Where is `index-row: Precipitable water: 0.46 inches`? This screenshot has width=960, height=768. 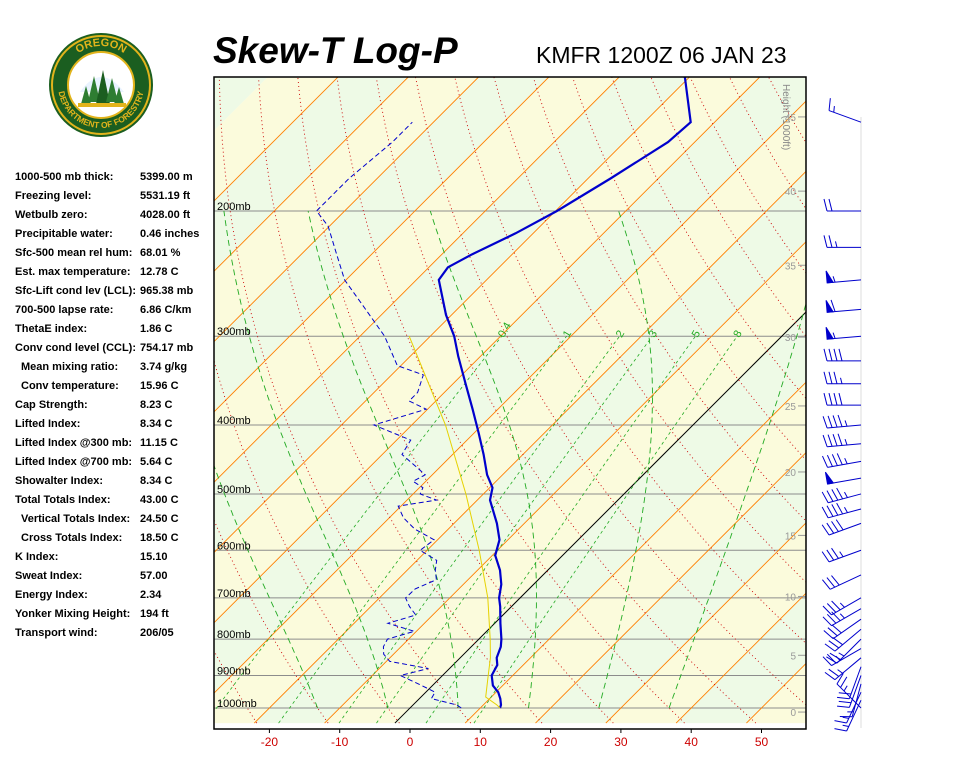
index-row: Precipitable water: 0.46 inches is located at coordinates (112, 234).